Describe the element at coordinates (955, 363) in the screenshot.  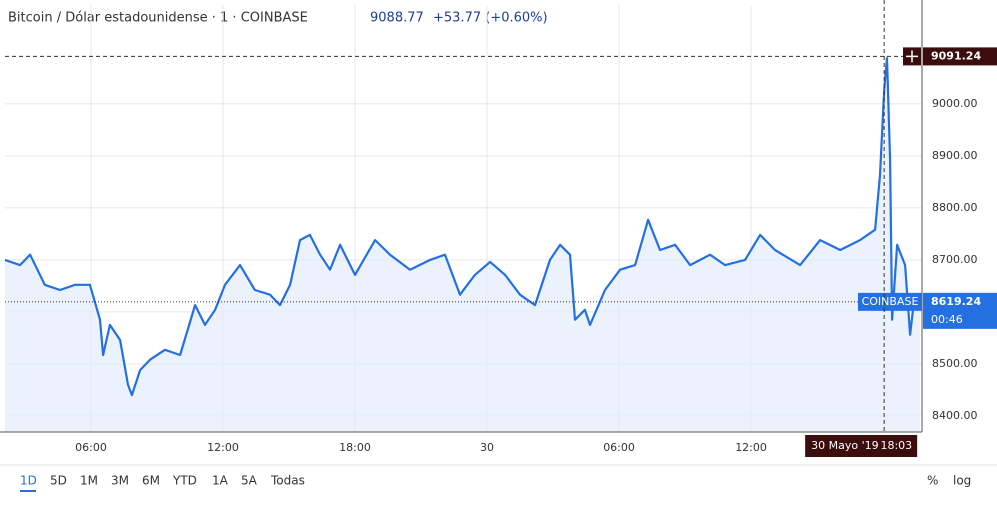
I see `y-tick-label: 8500.00` at that location.